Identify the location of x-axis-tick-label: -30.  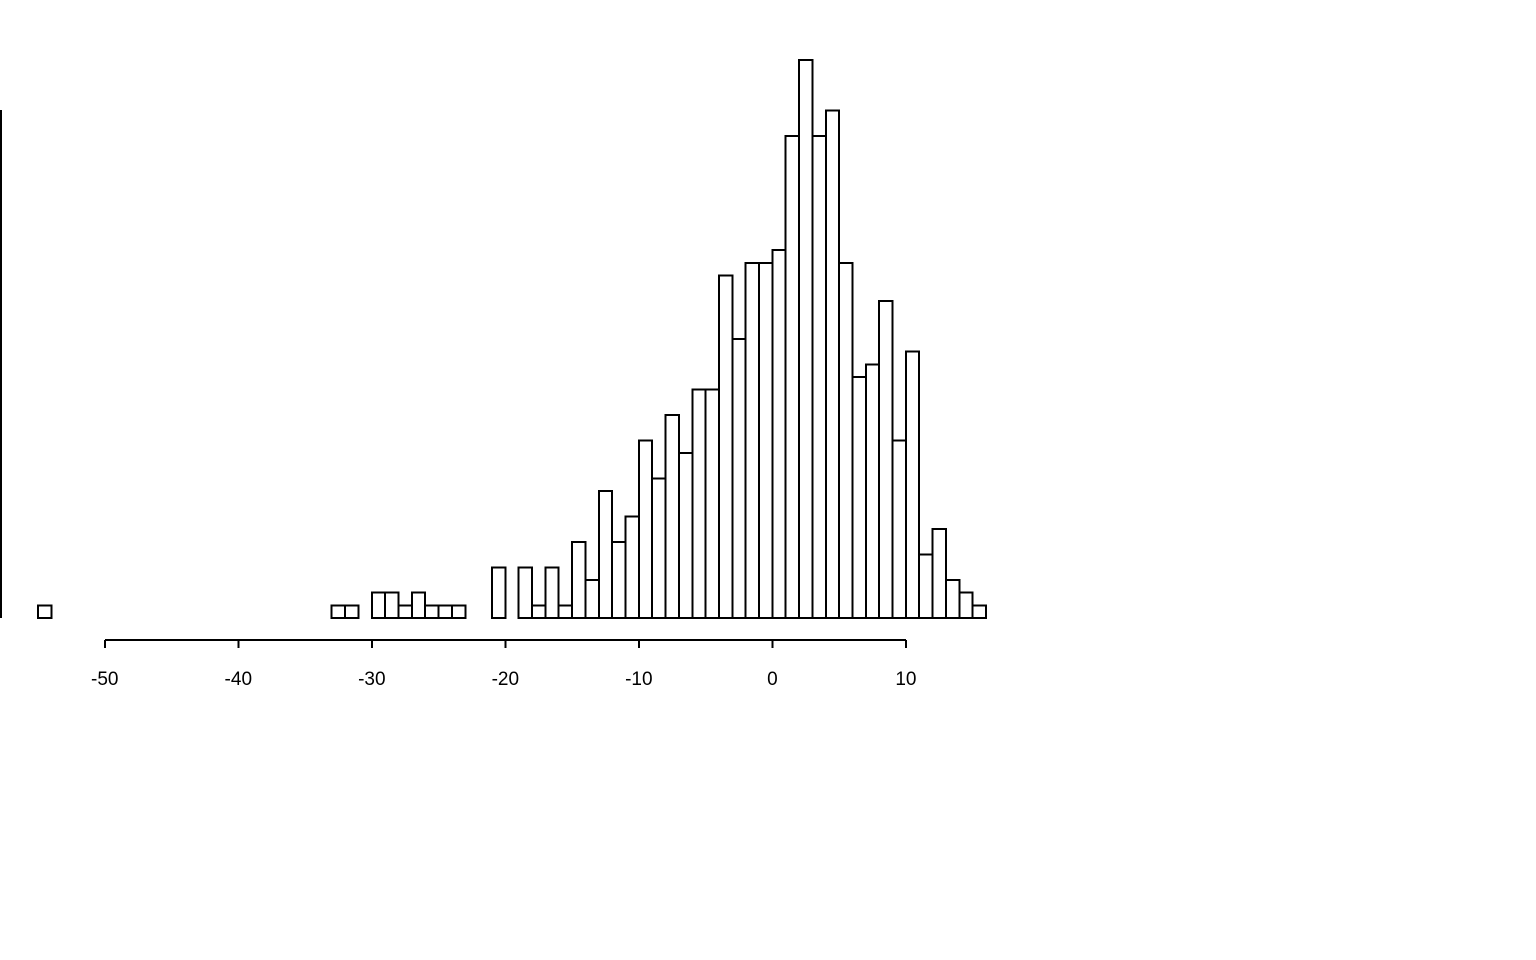
(371, 679).